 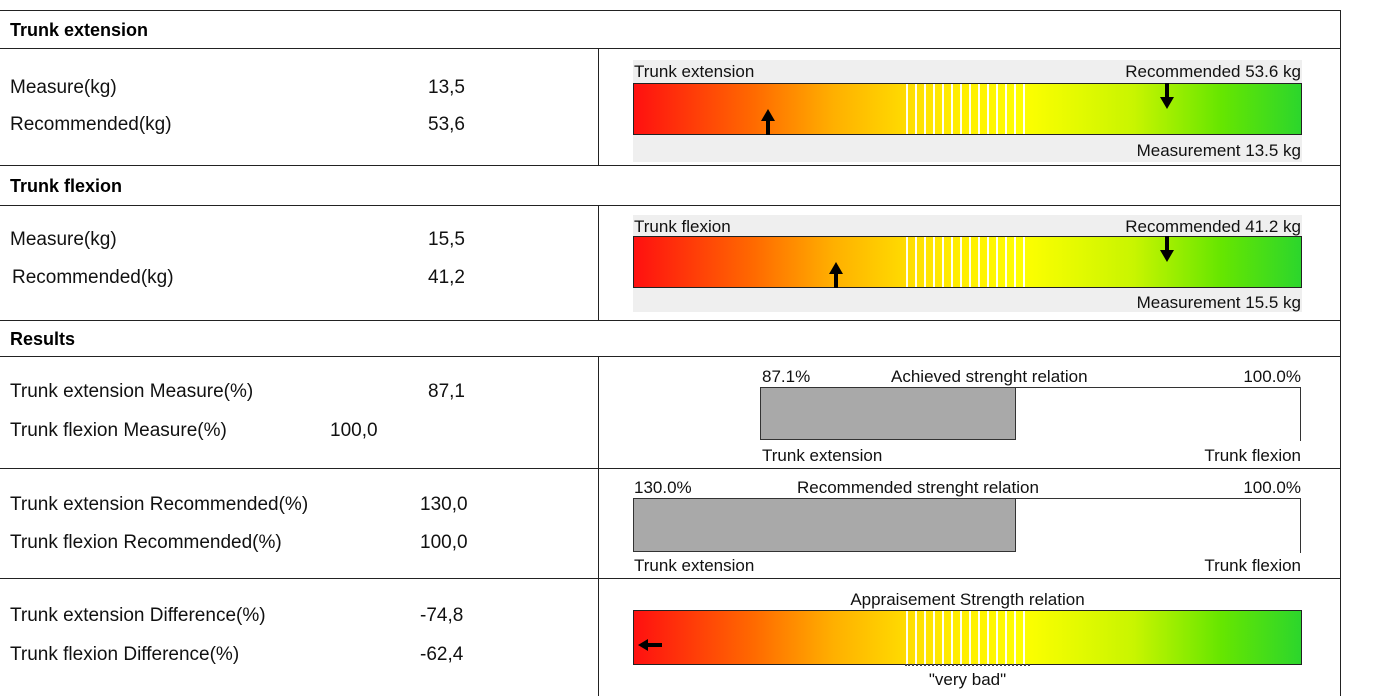 What do you see at coordinates (146, 542) in the screenshot?
I see `row-label: Trunk flexion Recommended(%)` at bounding box center [146, 542].